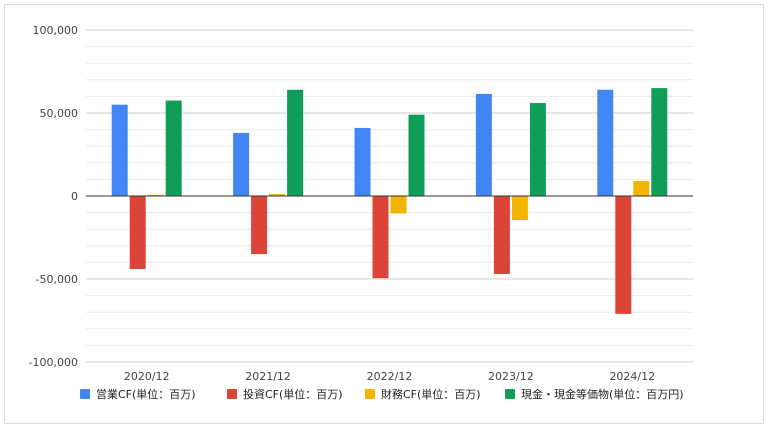  I want to click on y-tick-label: 100,000, so click(56, 30).